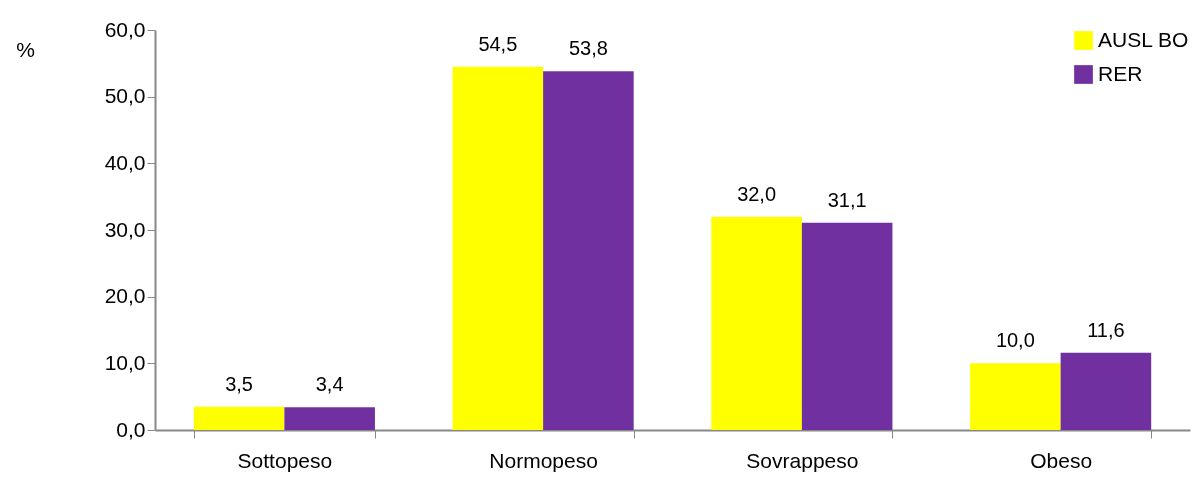 This screenshot has width=1198, height=493. What do you see at coordinates (125, 162) in the screenshot?
I see `y-tick-label: 40,0` at bounding box center [125, 162].